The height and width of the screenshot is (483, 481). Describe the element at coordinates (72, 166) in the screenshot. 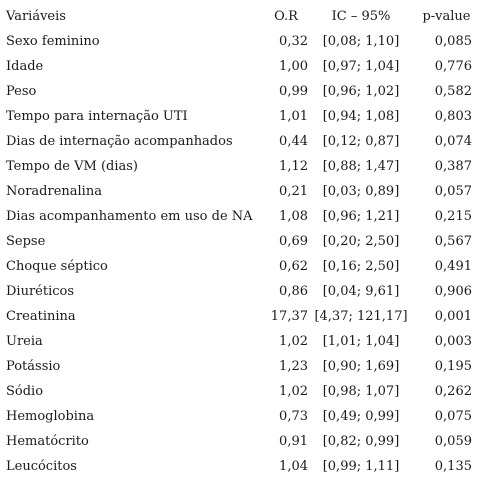

I see `cell-variable: Tempo de VM (dias)` at that location.